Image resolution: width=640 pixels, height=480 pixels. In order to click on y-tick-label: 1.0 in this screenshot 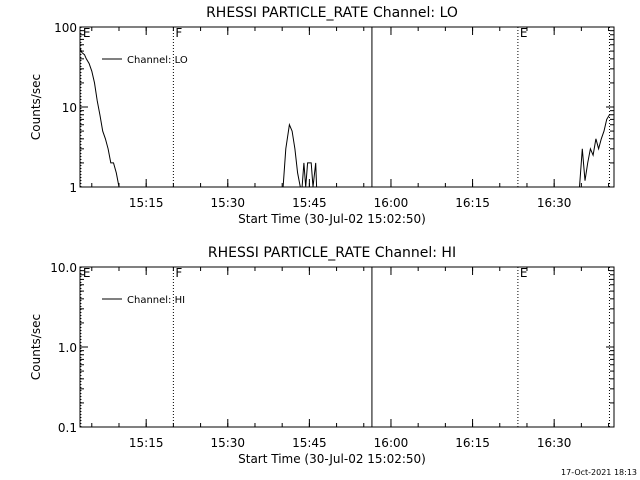, I will do `click(67, 348)`.